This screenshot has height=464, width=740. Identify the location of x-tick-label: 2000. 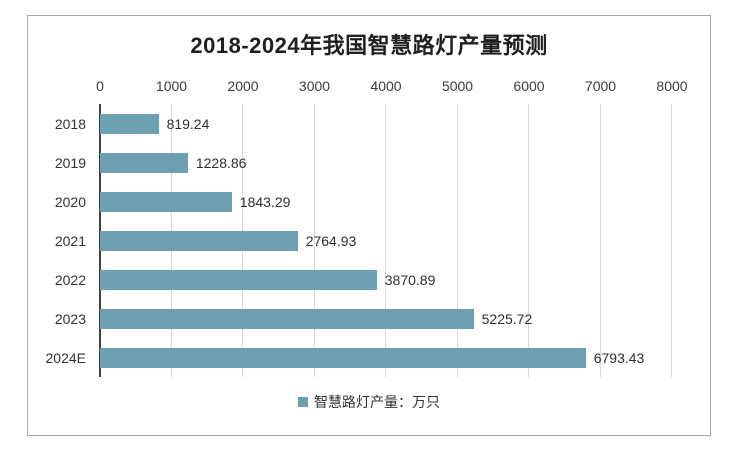
(243, 86).